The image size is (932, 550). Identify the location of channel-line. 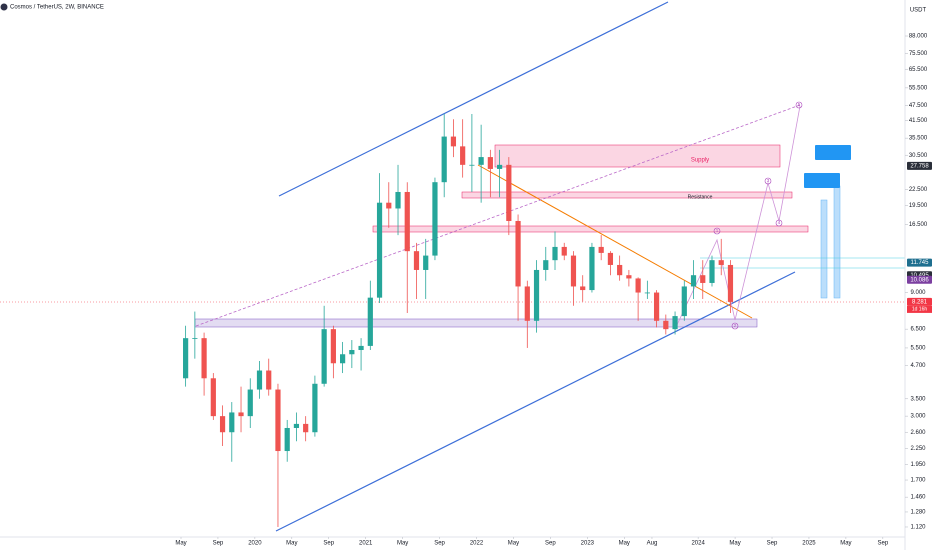
(473, 99).